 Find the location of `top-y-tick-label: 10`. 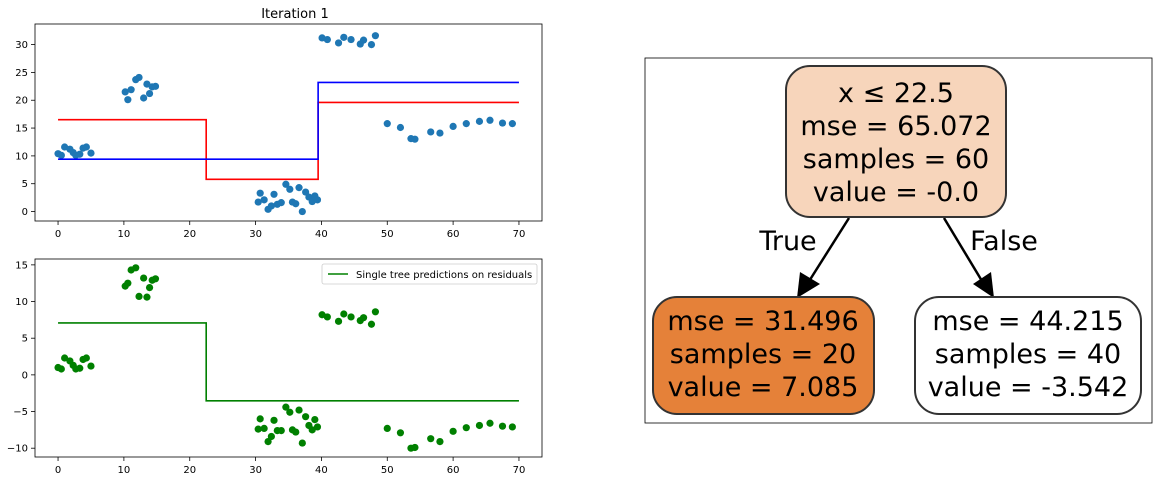

top-y-tick-label: 10 is located at coordinates (21, 156).